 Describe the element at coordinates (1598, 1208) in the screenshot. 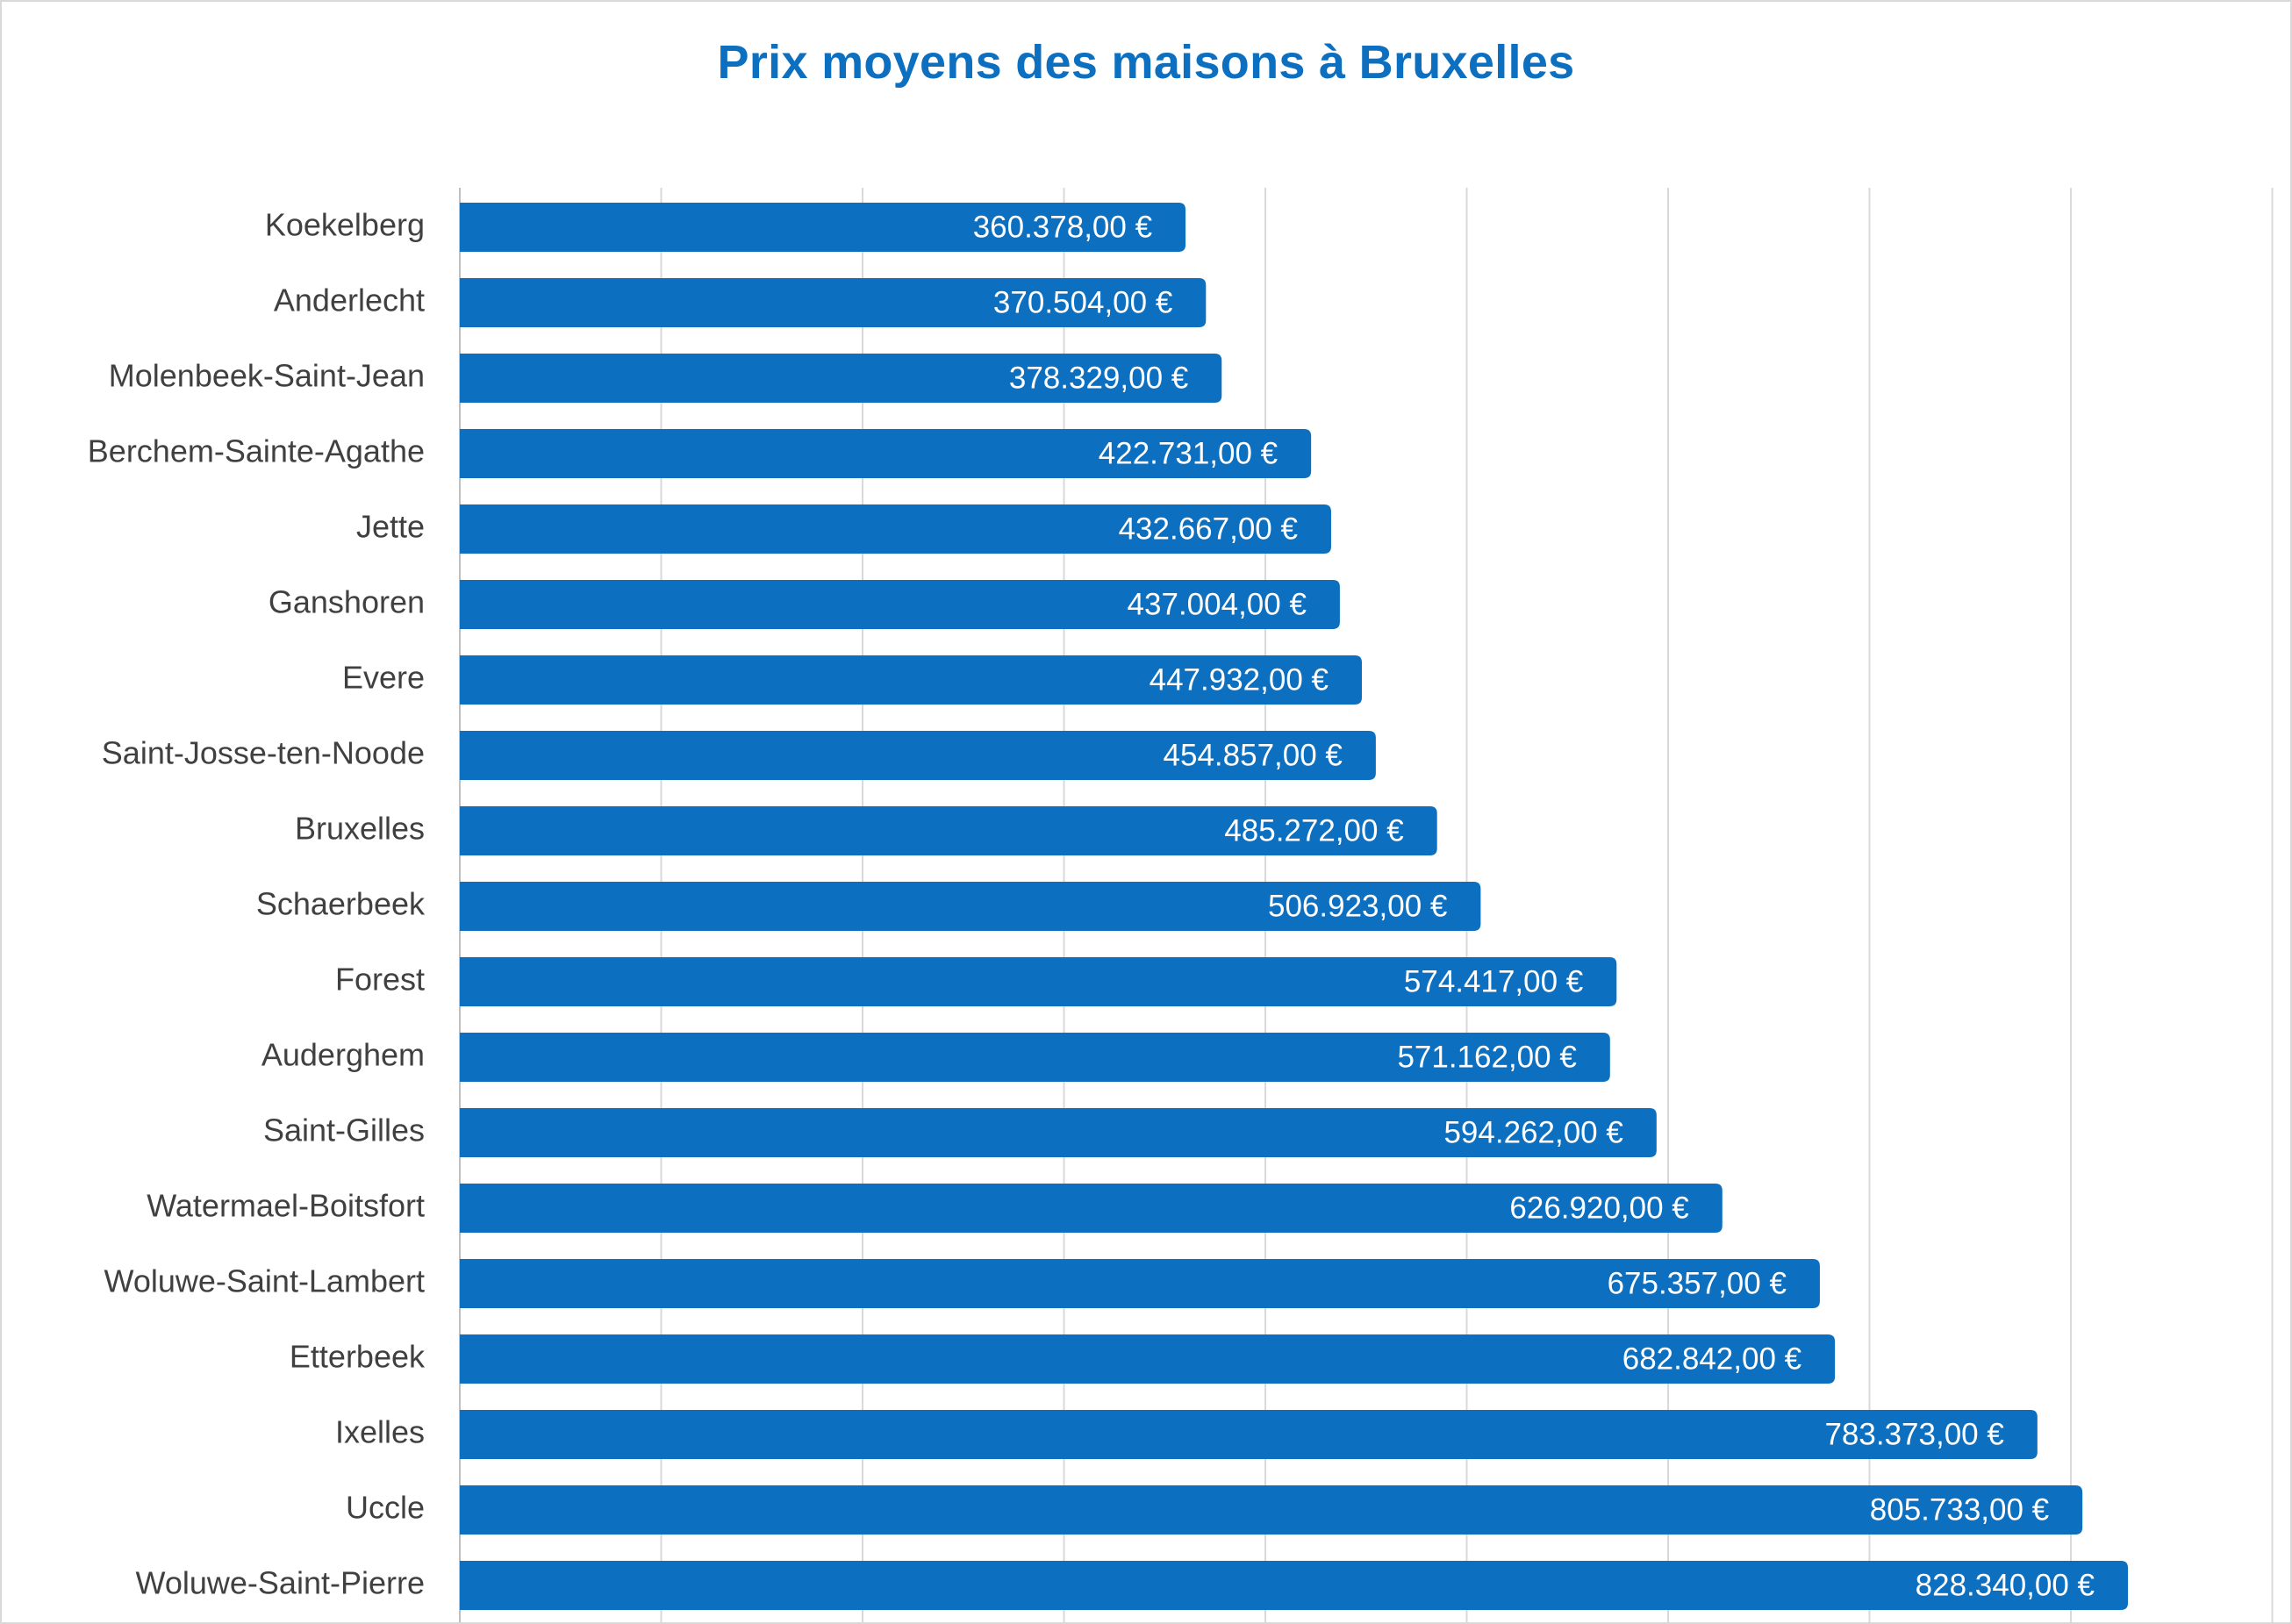

I see `data-label: 626.920,00 €` at that location.